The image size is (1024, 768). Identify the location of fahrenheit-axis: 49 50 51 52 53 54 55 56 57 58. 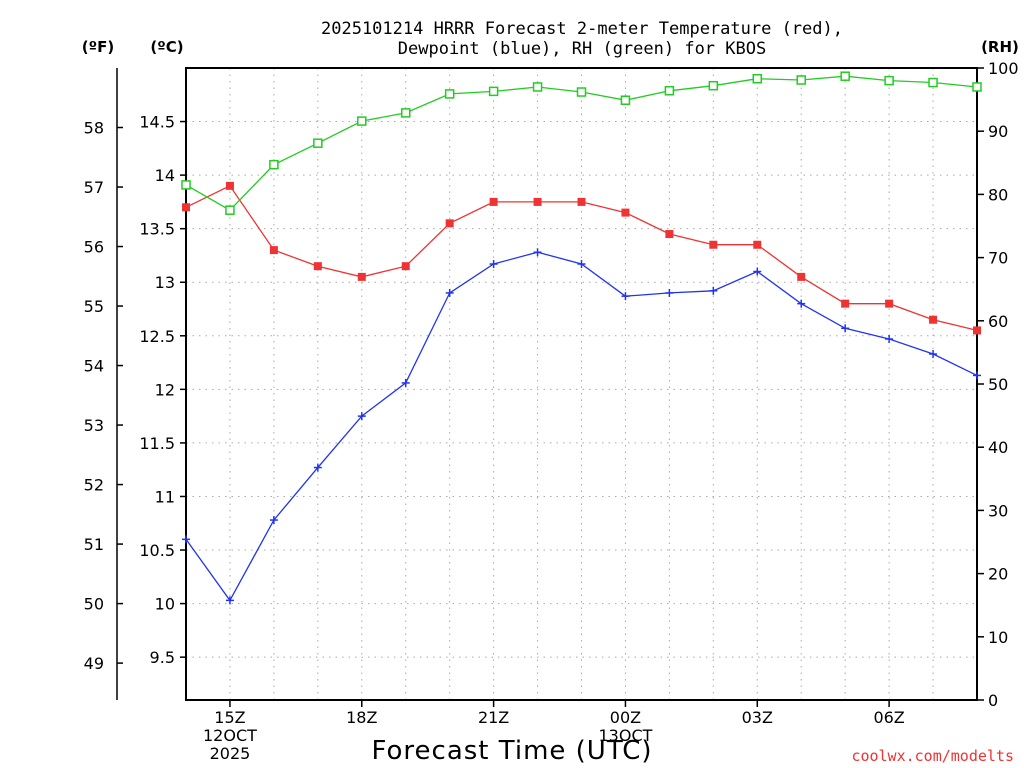
(103, 396).